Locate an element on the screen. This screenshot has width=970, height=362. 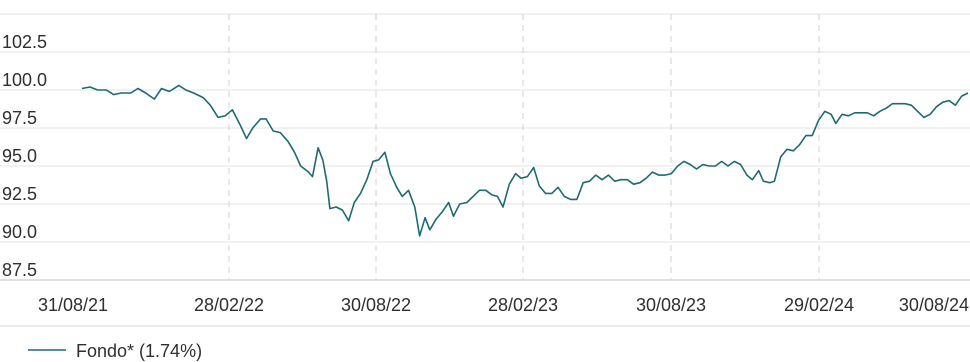
y-tick-label: 102.5 is located at coordinates (24, 42).